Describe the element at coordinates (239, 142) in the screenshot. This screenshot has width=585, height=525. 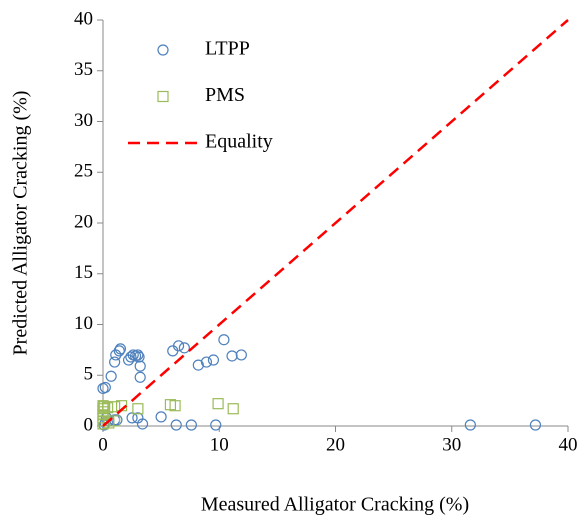
I see `legend-label: Equality` at that location.